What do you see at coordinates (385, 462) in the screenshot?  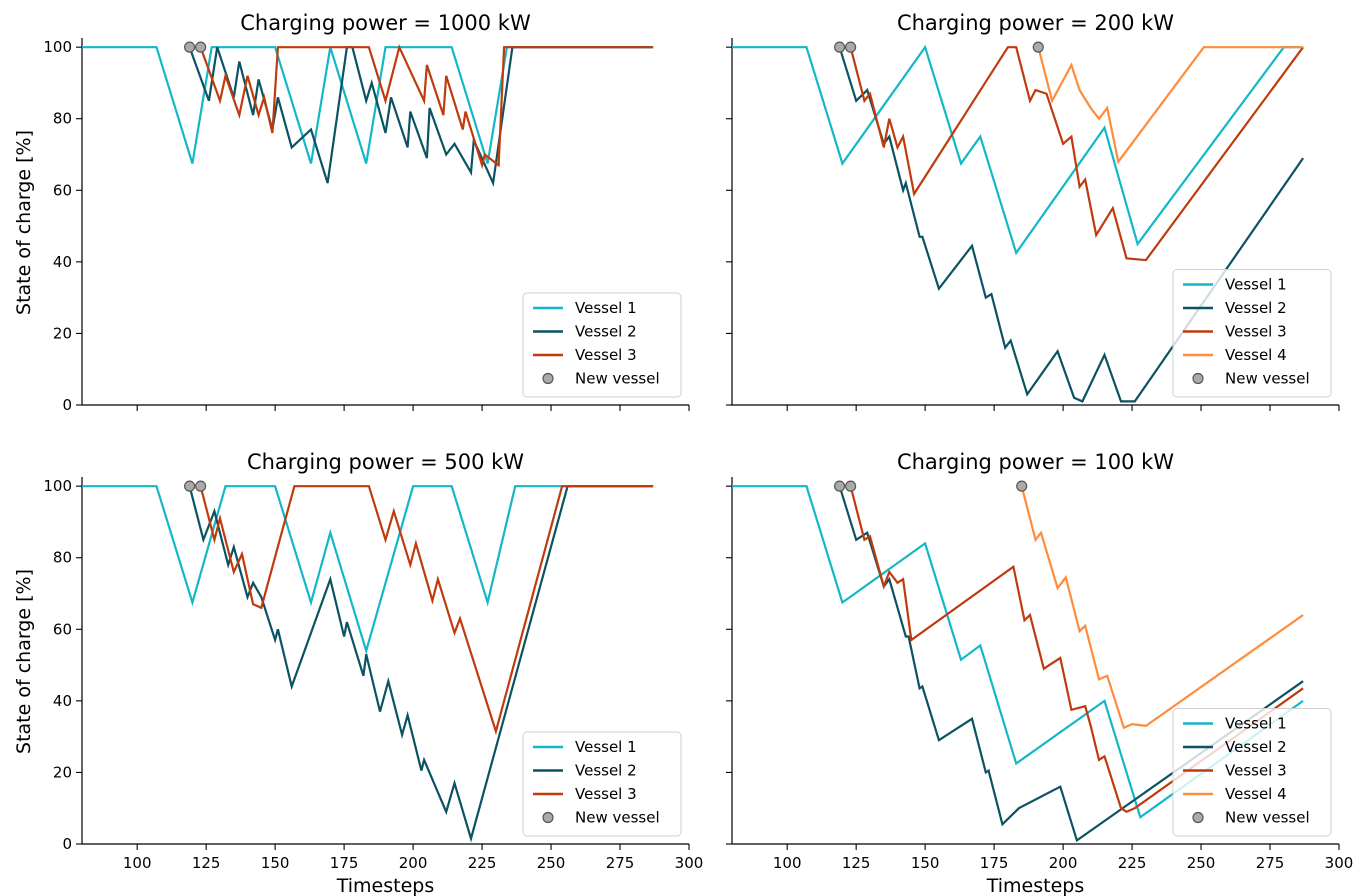 I see `chart-title: Charging power = 500 kW` at bounding box center [385, 462].